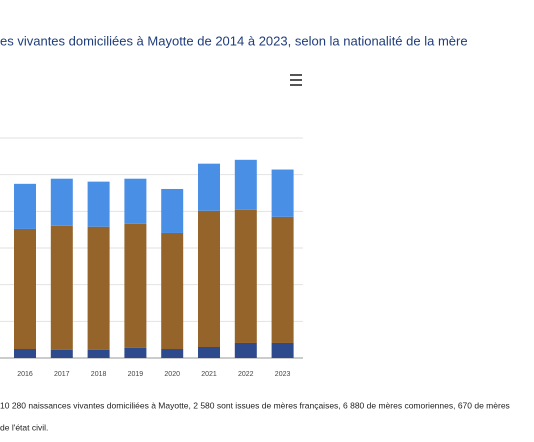  Describe the element at coordinates (209, 374) in the screenshot. I see `x-tick-label: 2021` at that location.